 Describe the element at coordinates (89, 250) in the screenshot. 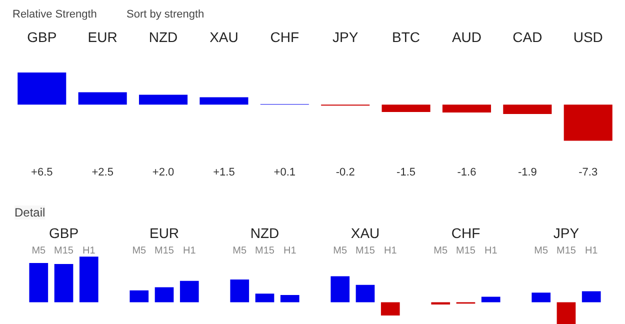

I see `series-label: H1` at that location.